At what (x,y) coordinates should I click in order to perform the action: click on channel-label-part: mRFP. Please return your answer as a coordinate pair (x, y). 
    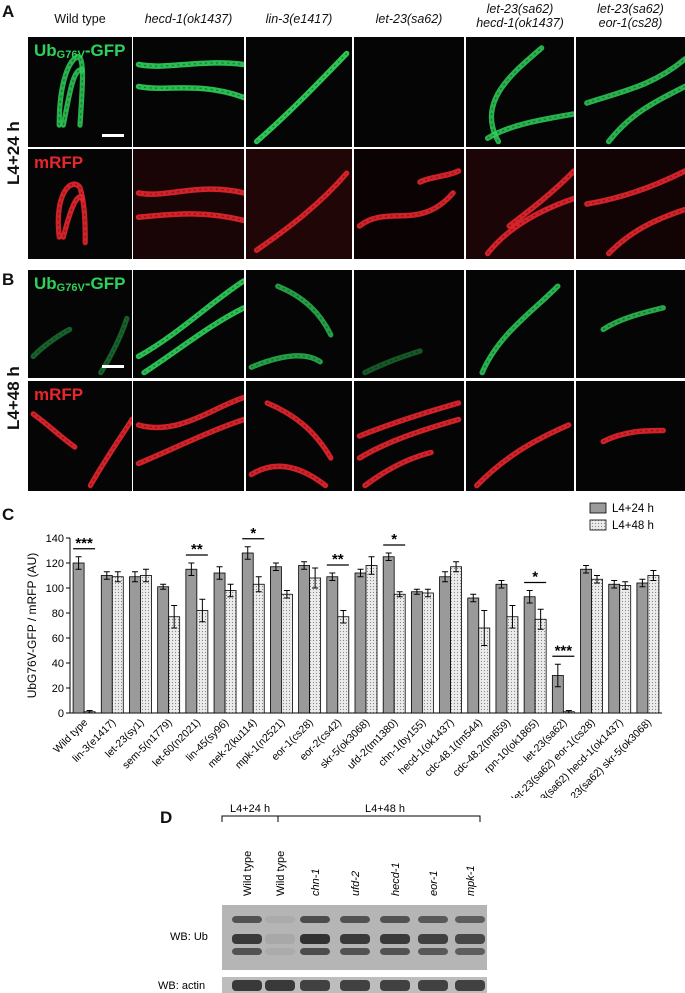
    Looking at the image, I should click on (59, 394).